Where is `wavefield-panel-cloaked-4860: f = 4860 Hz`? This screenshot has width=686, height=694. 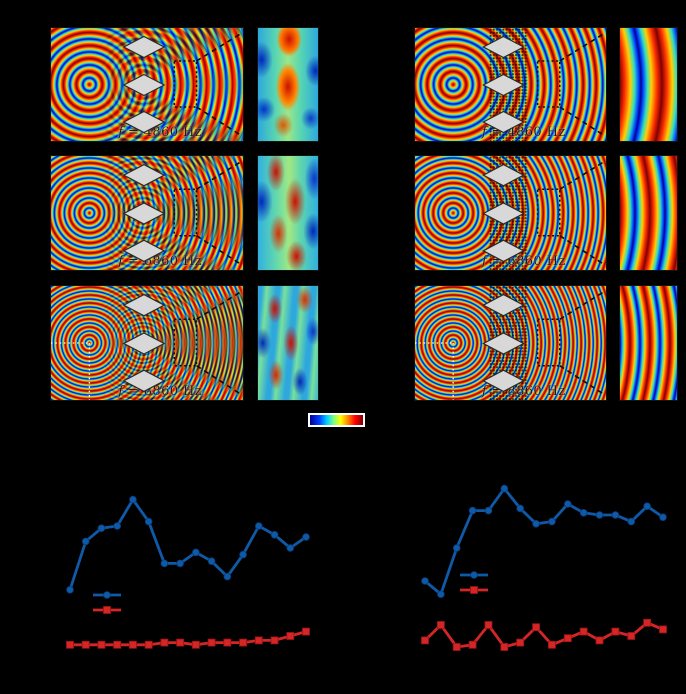 wavefield-panel-cloaked-4860: f = 4860 Hz is located at coordinates (510, 84).